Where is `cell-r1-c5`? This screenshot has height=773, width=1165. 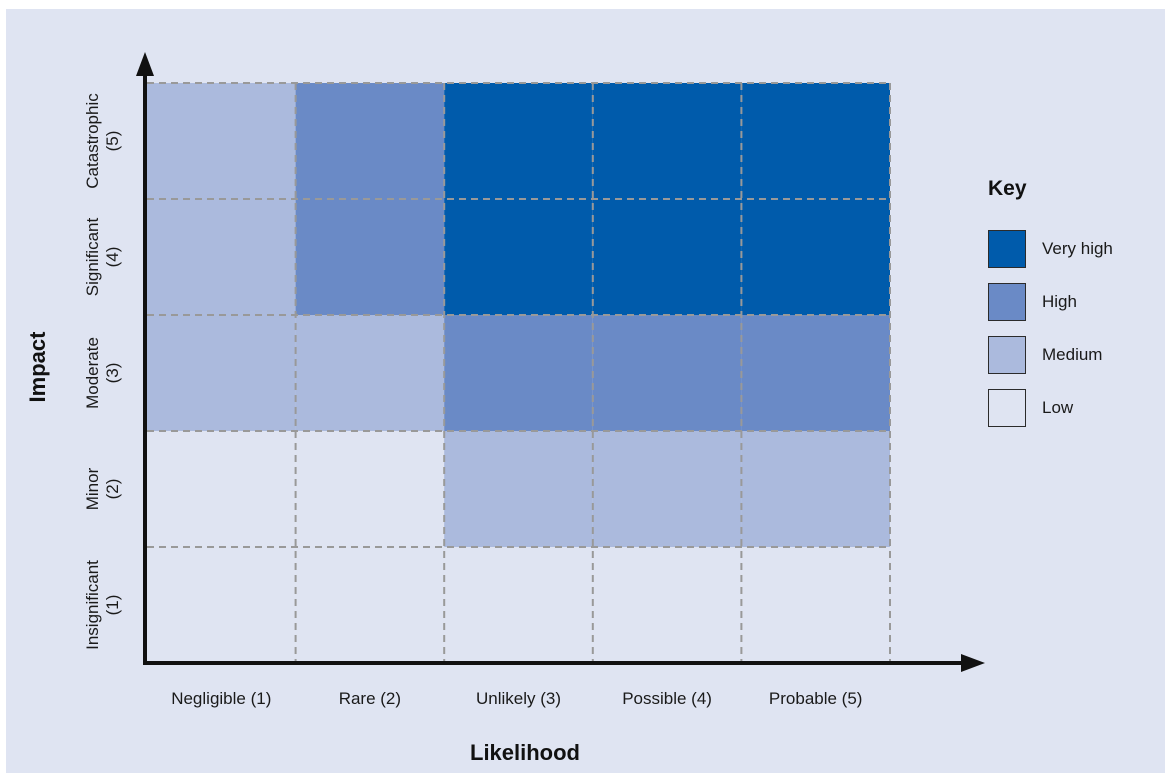
cell-r1-c5 is located at coordinates (815, 605).